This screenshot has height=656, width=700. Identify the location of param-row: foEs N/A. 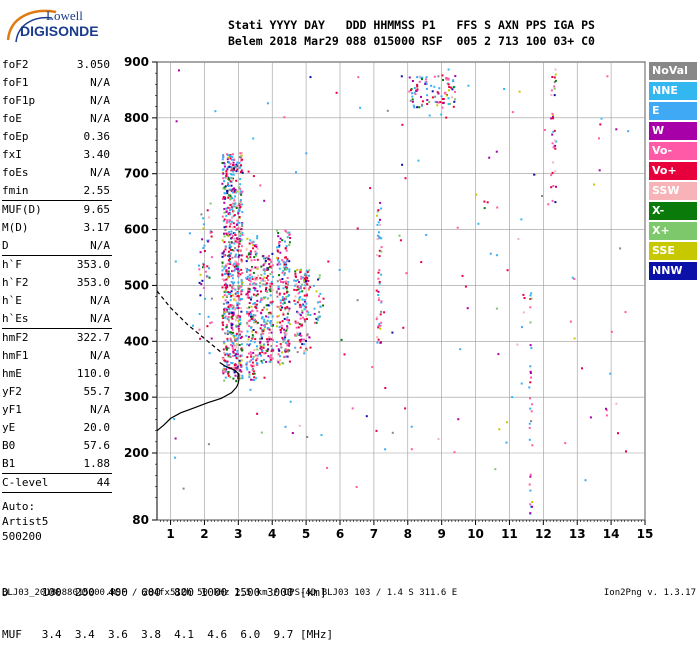
(57, 173).